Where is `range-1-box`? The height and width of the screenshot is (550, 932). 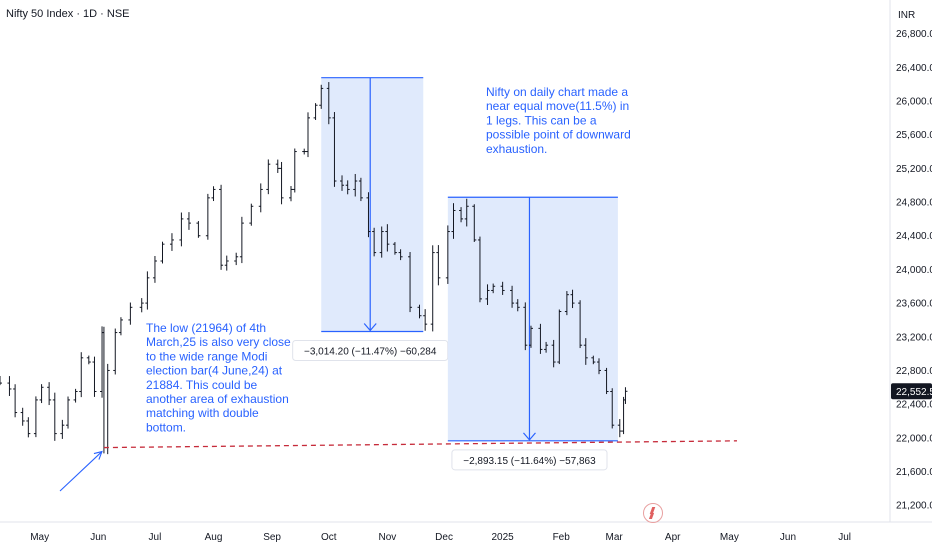
range-1-box is located at coordinates (372, 204).